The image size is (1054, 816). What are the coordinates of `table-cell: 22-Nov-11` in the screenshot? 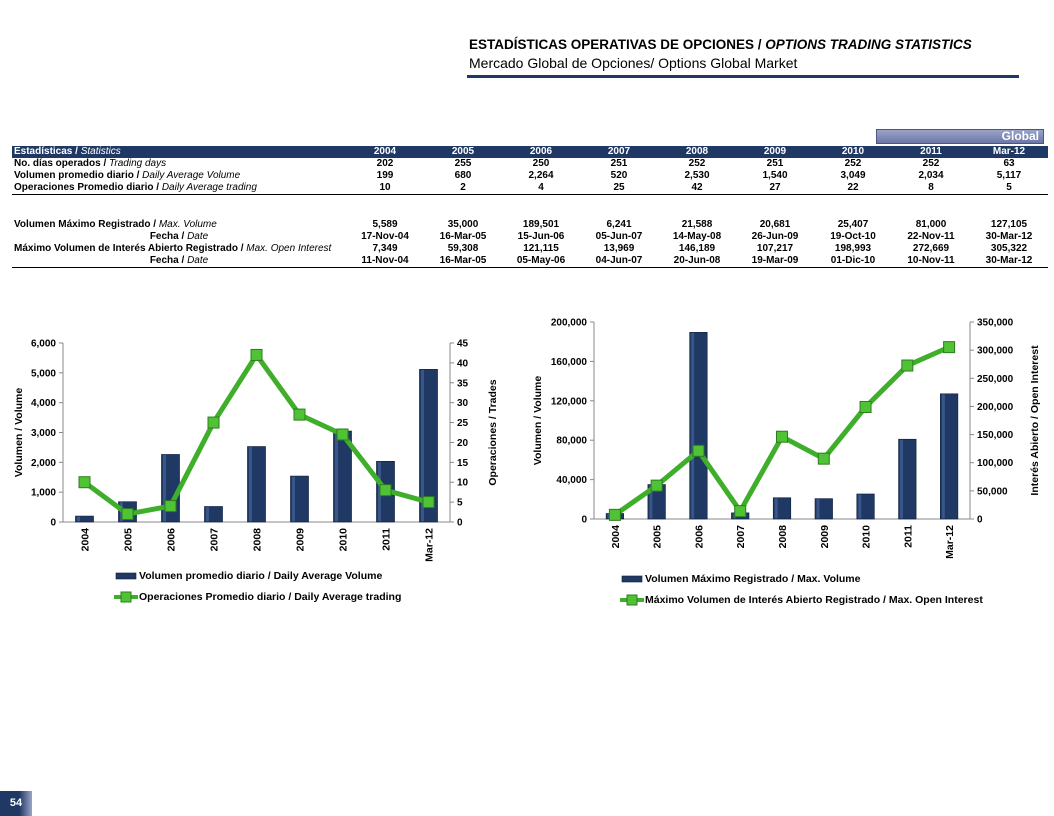 It's located at (931, 236).